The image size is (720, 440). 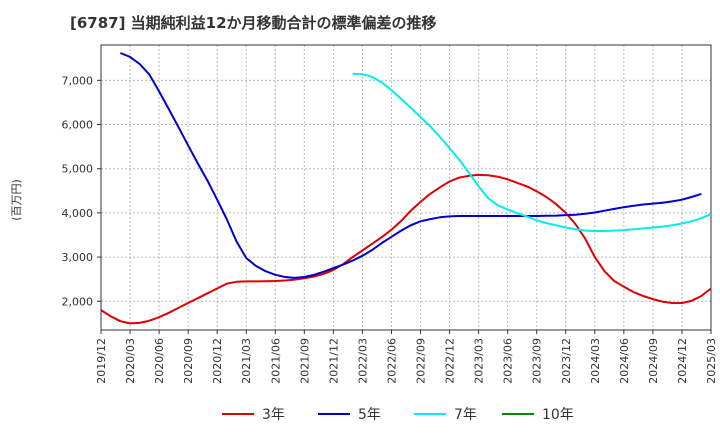 What do you see at coordinates (78, 80) in the screenshot?
I see `y-tick-label: 7,000` at bounding box center [78, 80].